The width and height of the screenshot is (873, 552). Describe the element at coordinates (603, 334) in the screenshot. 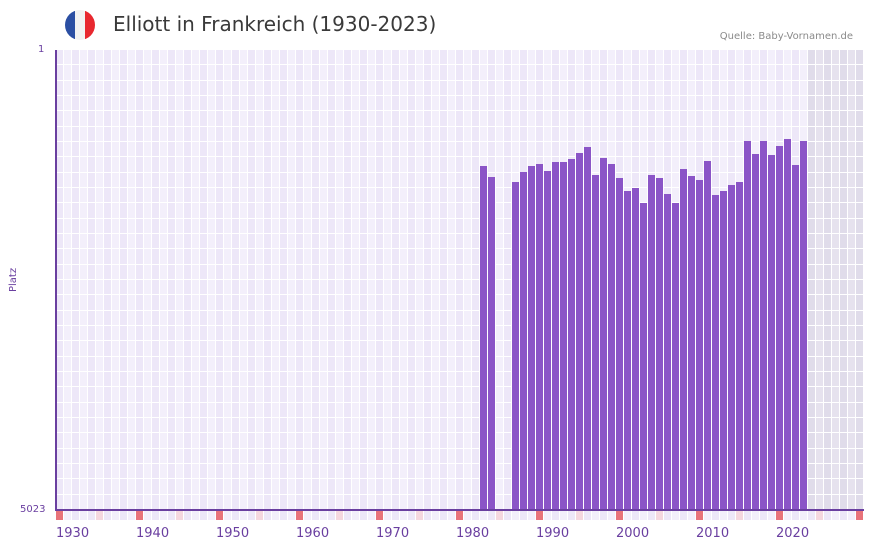

I see `bar-1998` at that location.